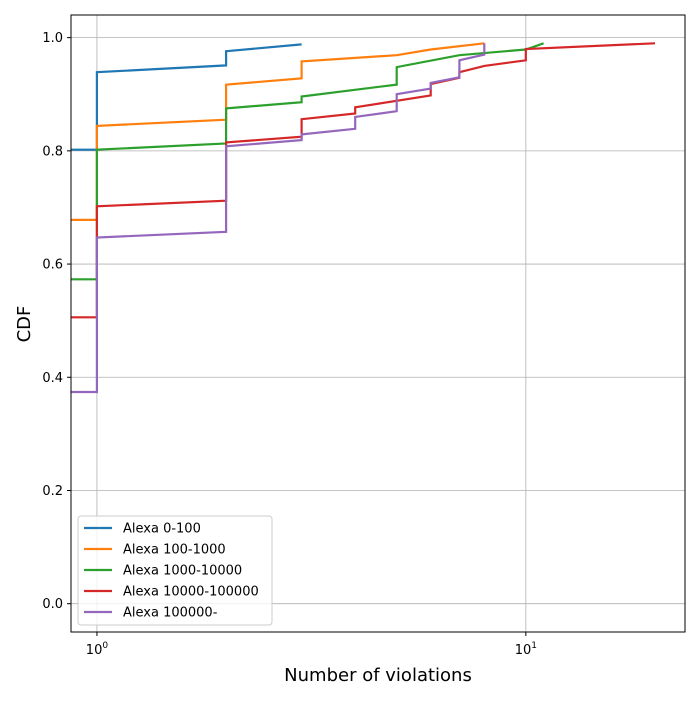 This screenshot has width=700, height=704. What do you see at coordinates (52, 151) in the screenshot?
I see `y-tick-label: 0.8` at bounding box center [52, 151].